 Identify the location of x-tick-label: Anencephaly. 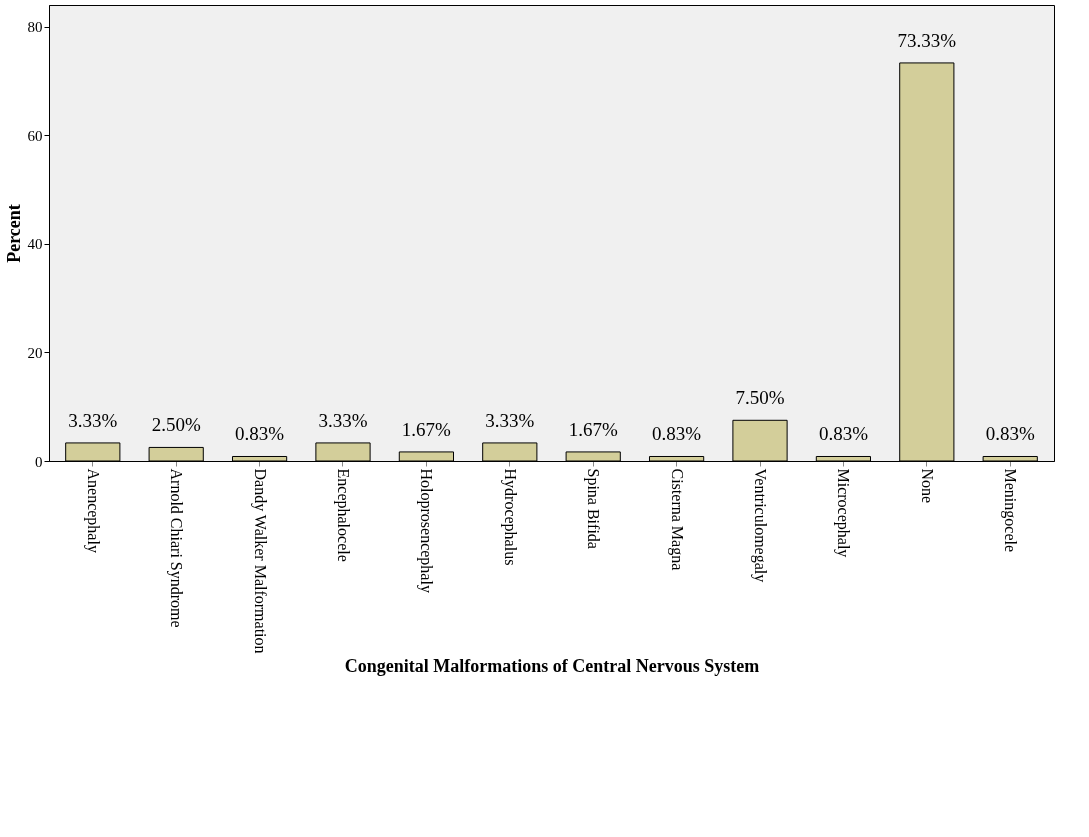
(92, 510).